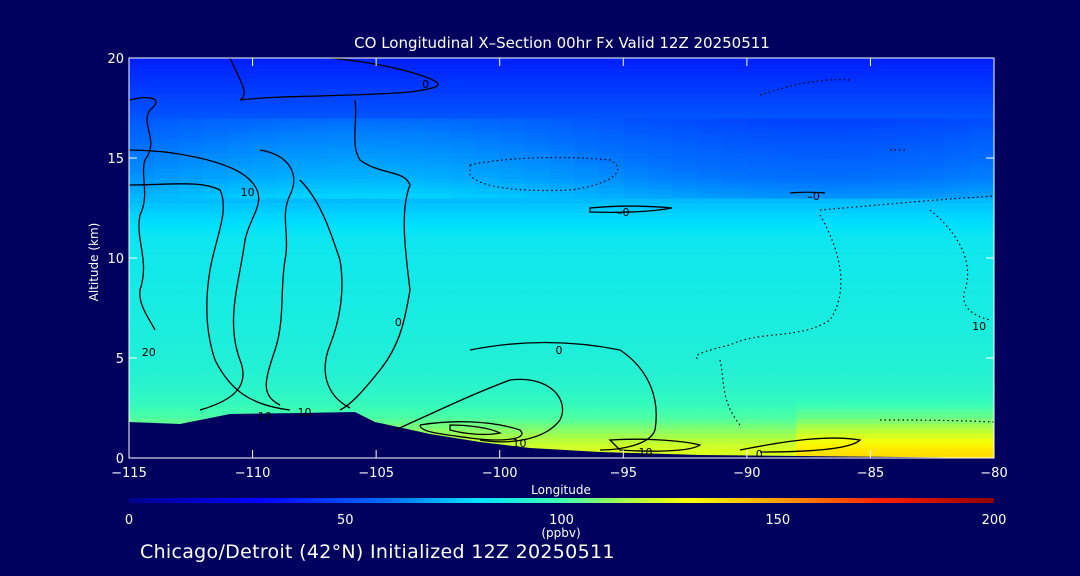  What do you see at coordinates (646, 452) in the screenshot?
I see `contour-label: 10` at bounding box center [646, 452].